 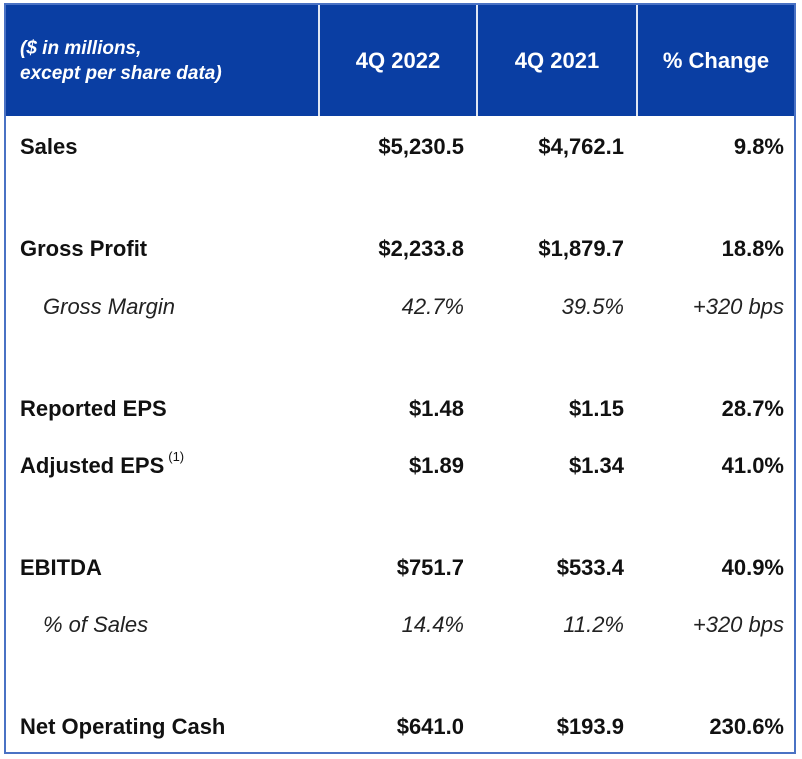 I want to click on value-4q-2022: $1.48, so click(x=436, y=408).